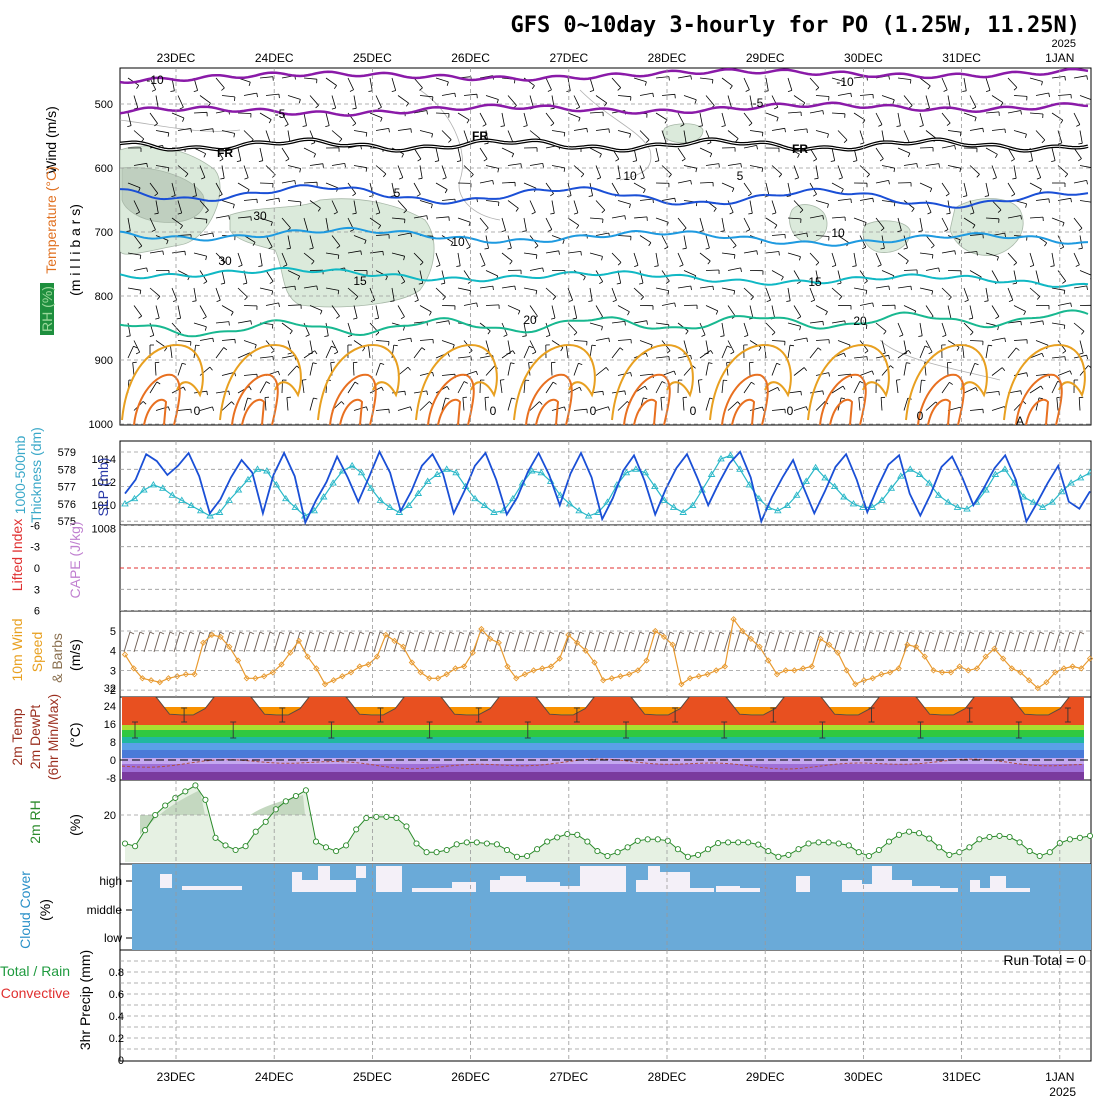 The image size is (1100, 1100). Describe the element at coordinates (104, 506) in the screenshot. I see `slp-tick: 1010` at that location.